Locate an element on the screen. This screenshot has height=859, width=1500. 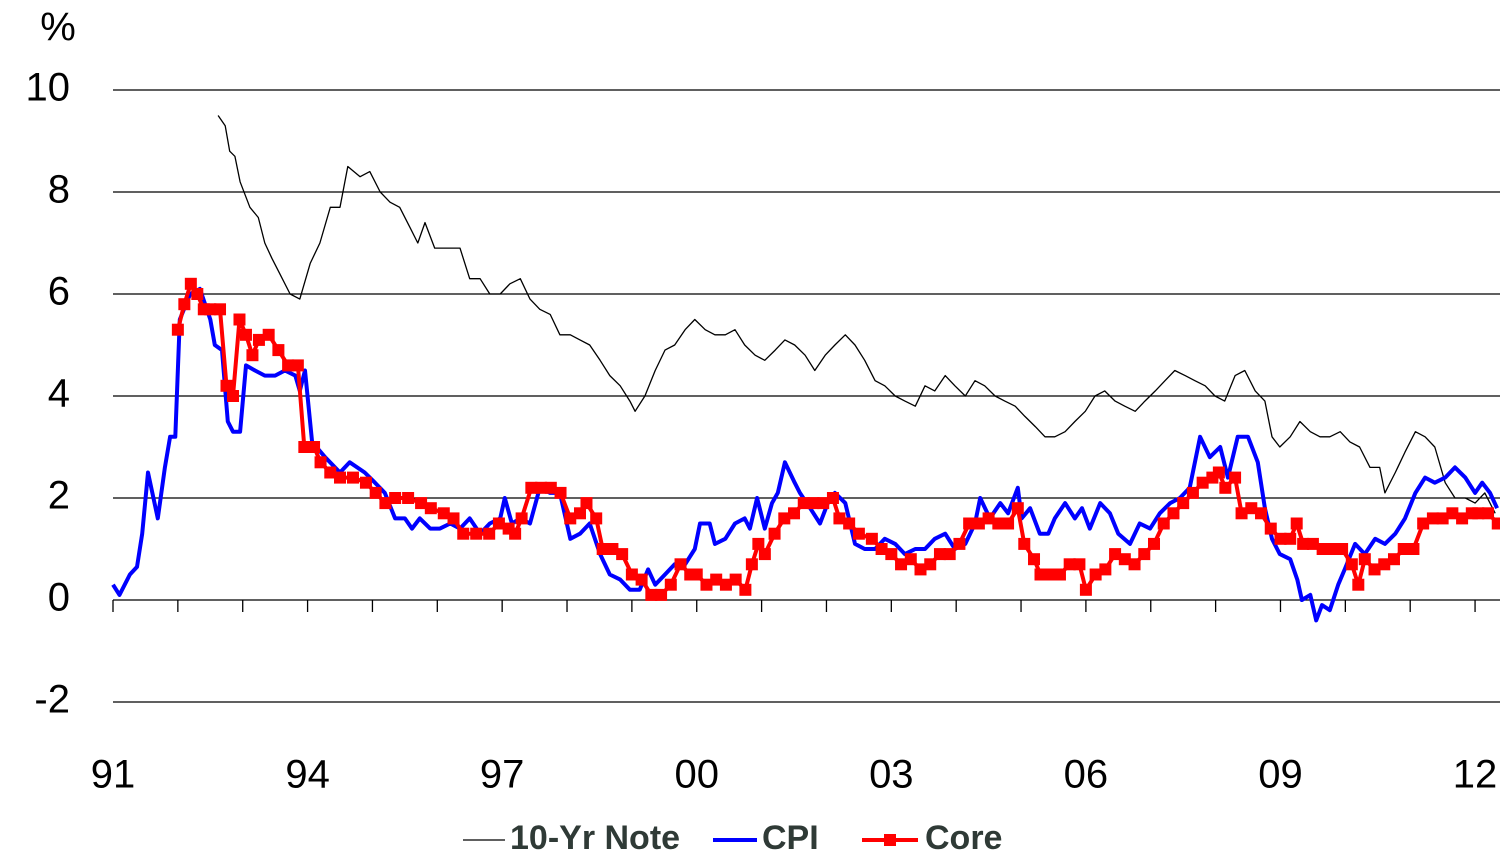
legend: 10-Yr Note CPI Core is located at coordinates (732, 838).